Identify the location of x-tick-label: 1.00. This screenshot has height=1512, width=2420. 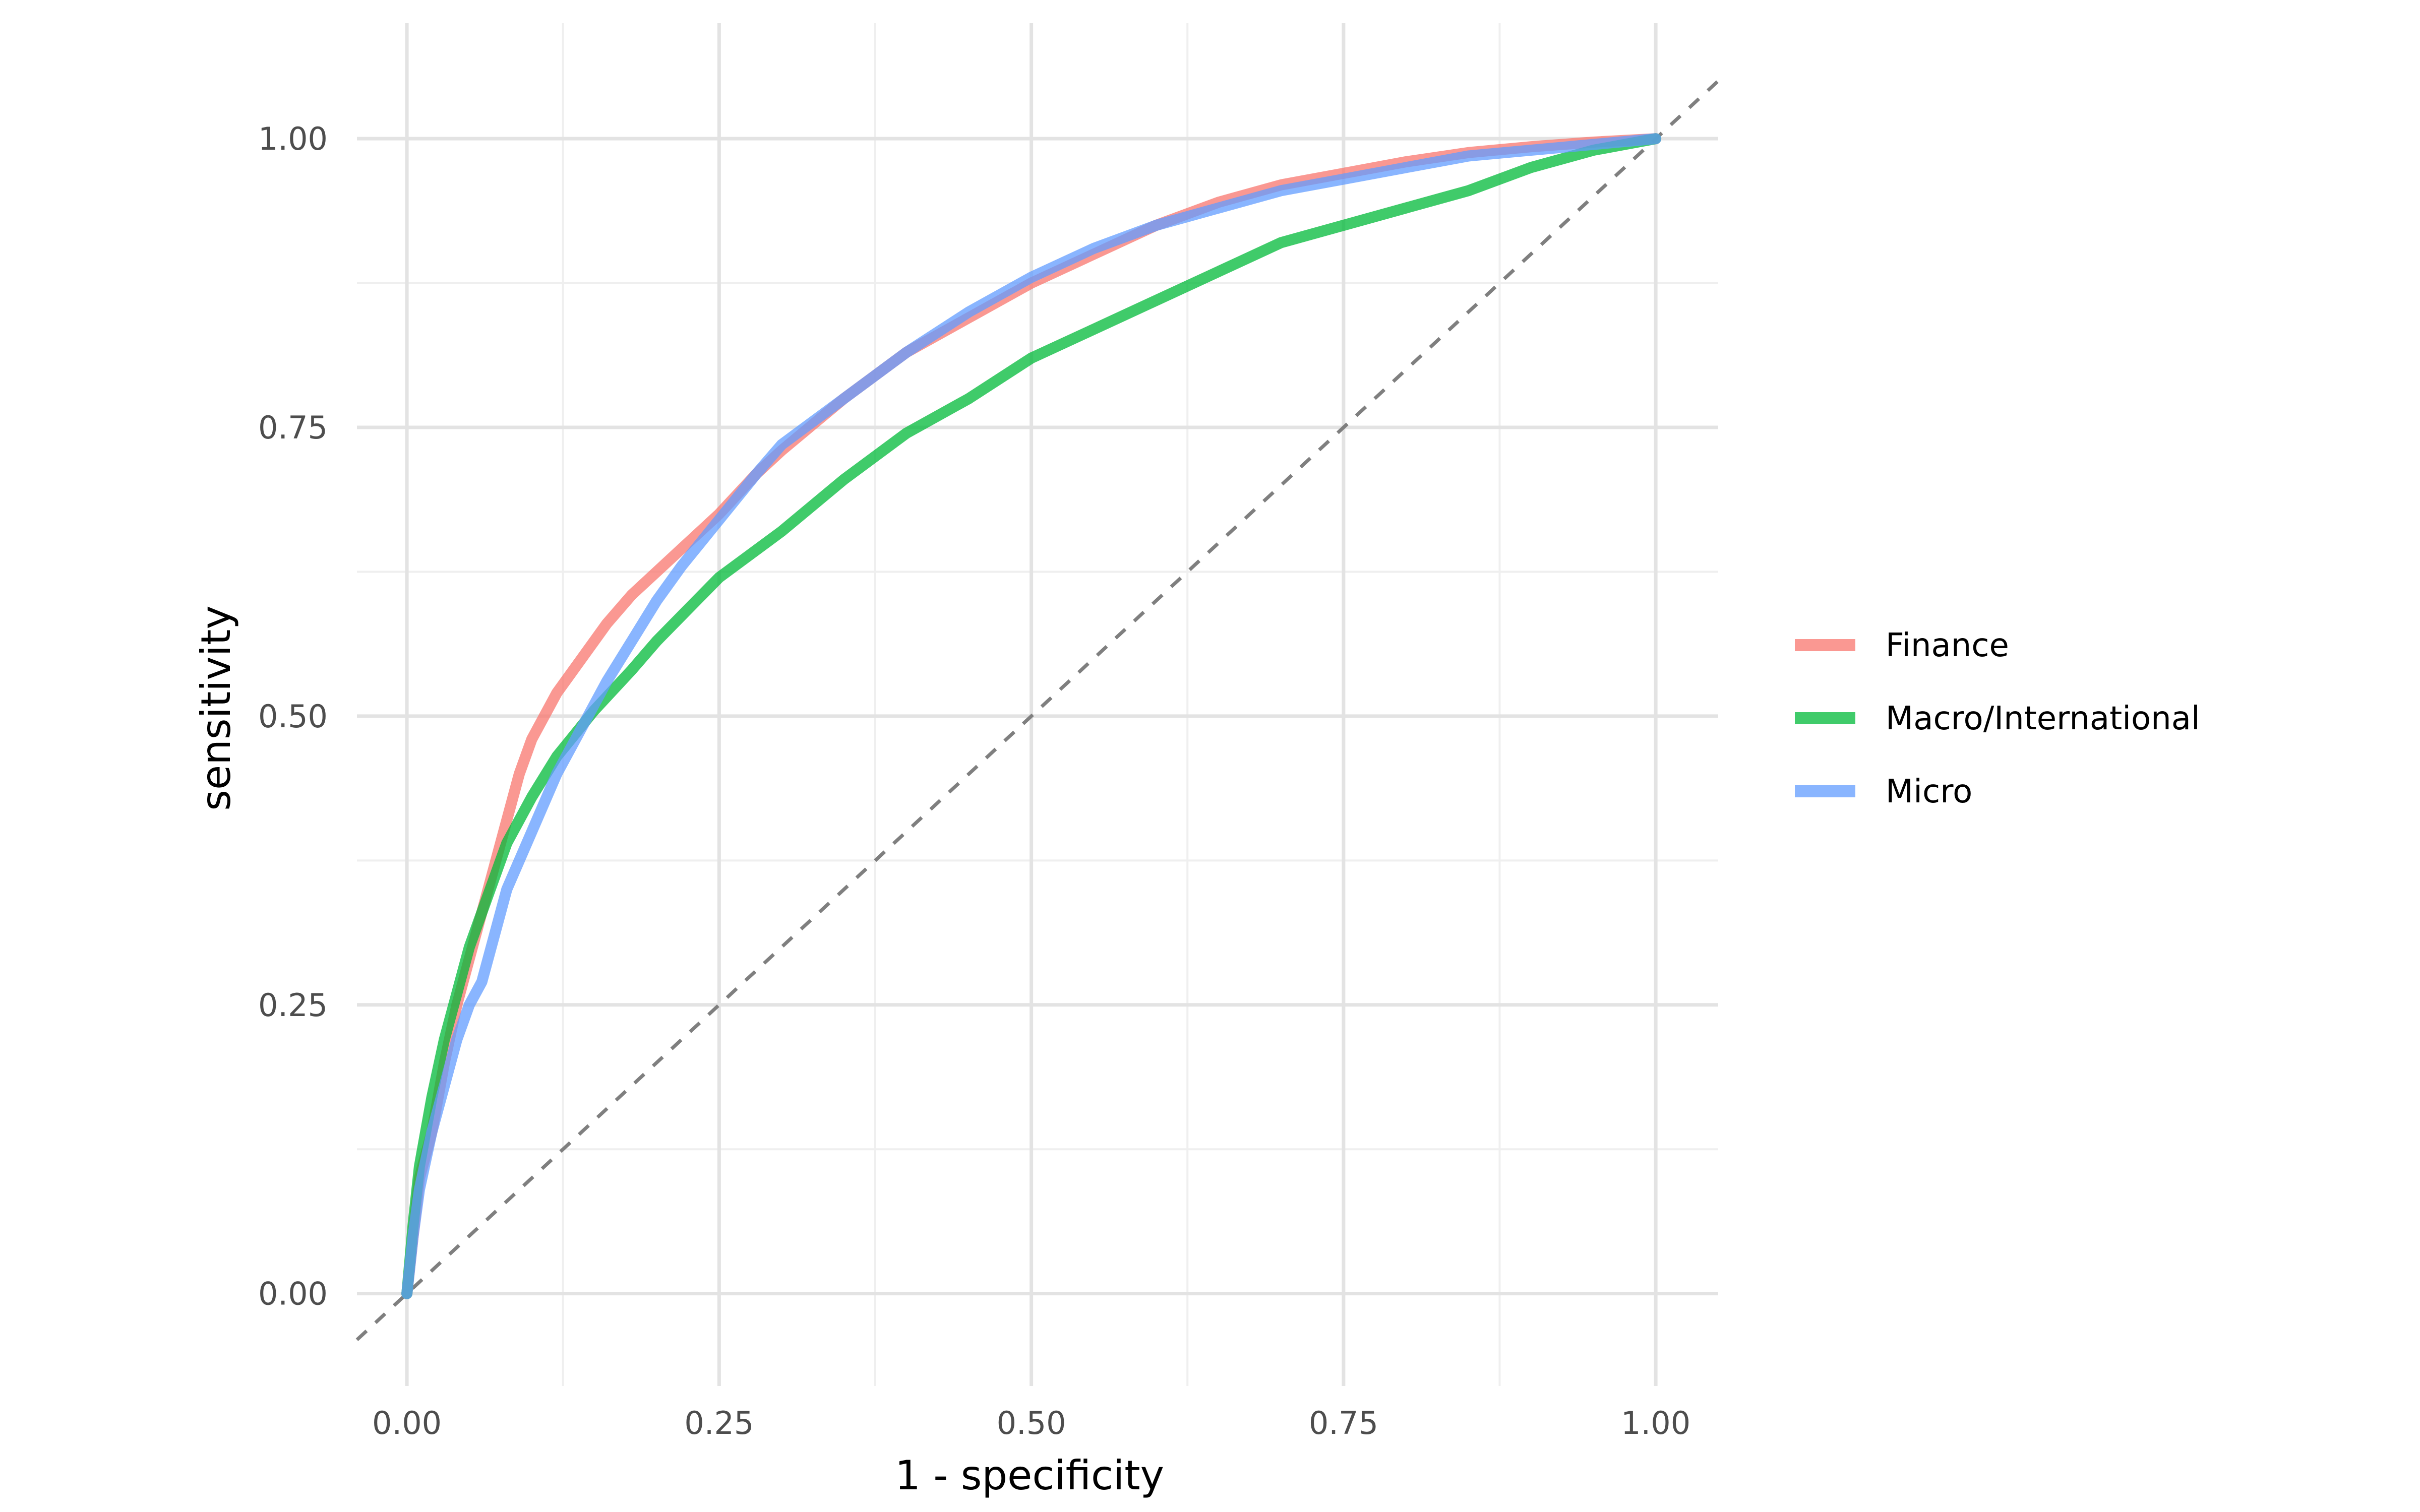
(1655, 1423).